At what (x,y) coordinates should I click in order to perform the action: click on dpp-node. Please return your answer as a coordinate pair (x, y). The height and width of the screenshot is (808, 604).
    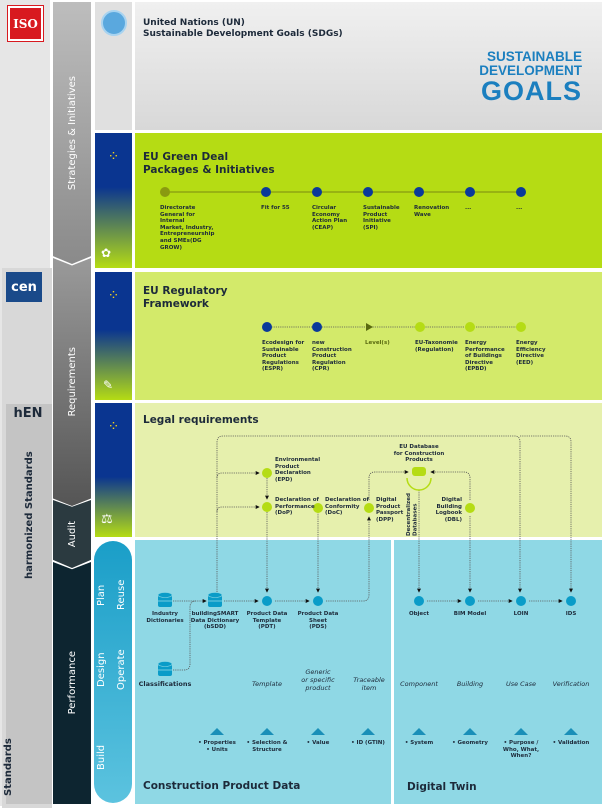
    Looking at the image, I should click on (369, 508).